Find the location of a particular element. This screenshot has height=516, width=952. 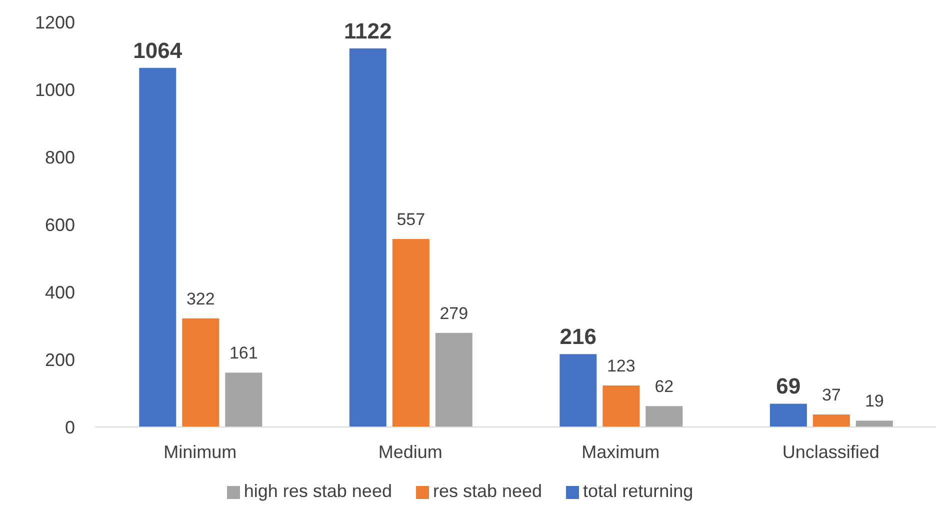

data-label: 279 is located at coordinates (454, 313).